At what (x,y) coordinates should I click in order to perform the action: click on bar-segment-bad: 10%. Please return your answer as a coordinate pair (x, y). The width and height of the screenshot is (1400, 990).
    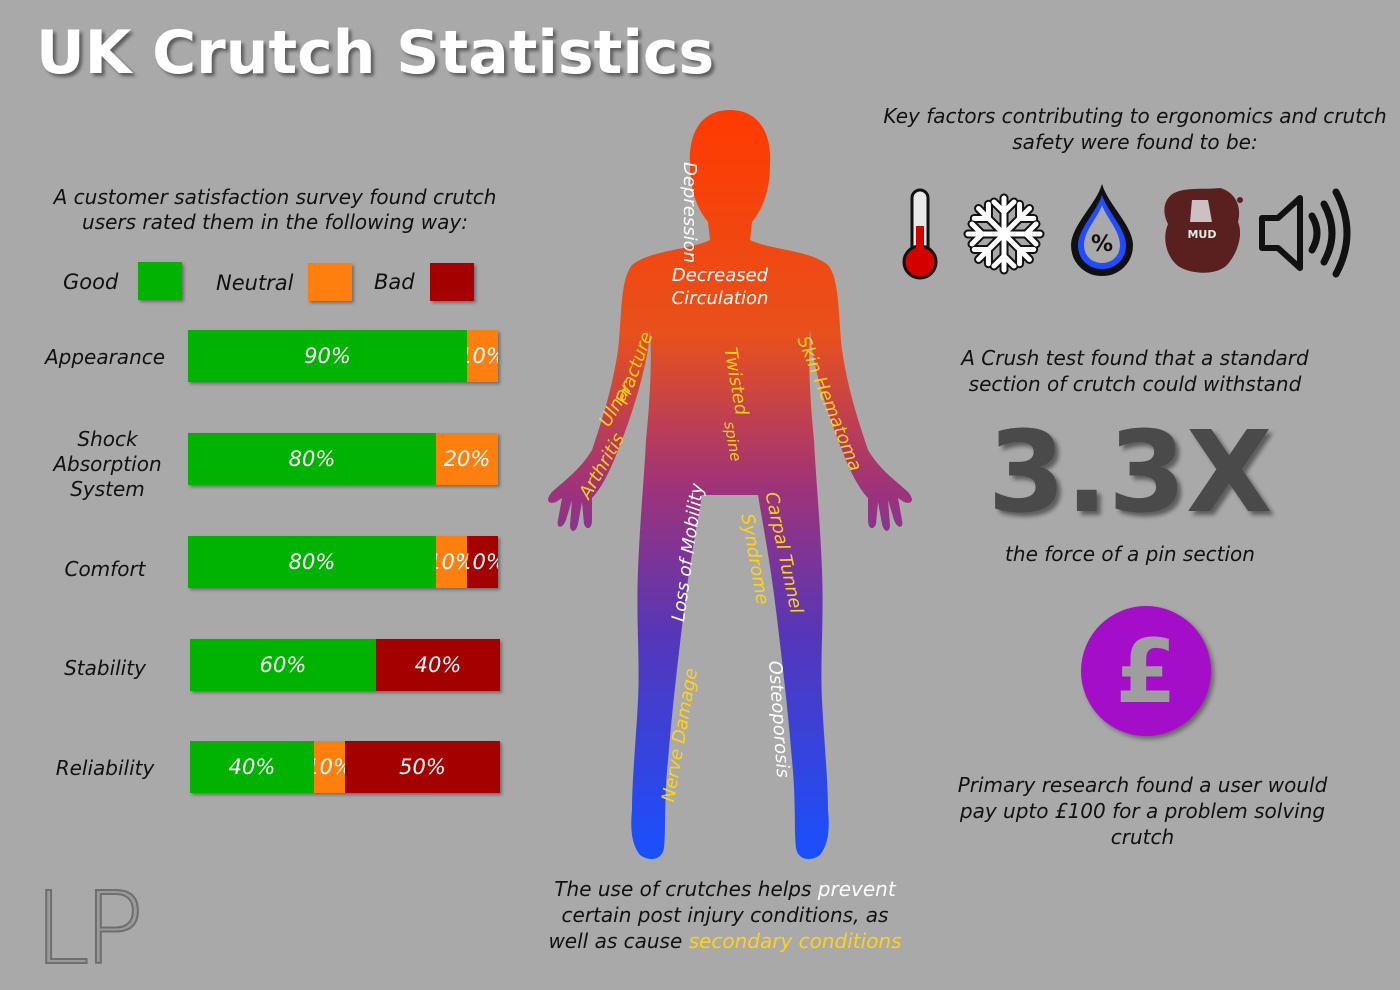
    Looking at the image, I should click on (482, 562).